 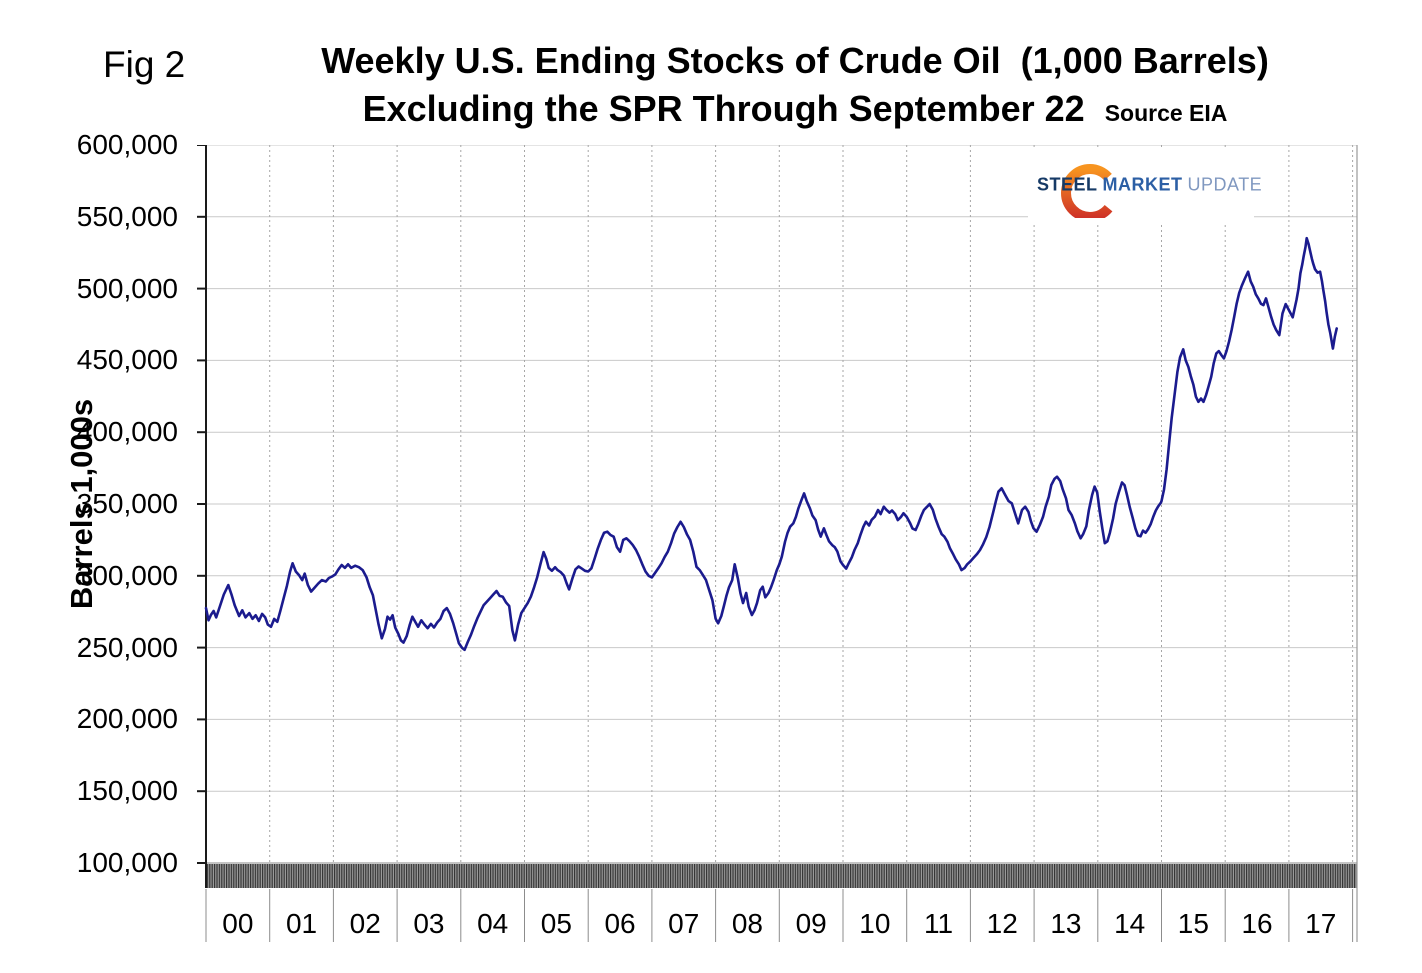 What do you see at coordinates (127, 647) in the screenshot?
I see `y-axis-tick-label: 250,000` at bounding box center [127, 647].